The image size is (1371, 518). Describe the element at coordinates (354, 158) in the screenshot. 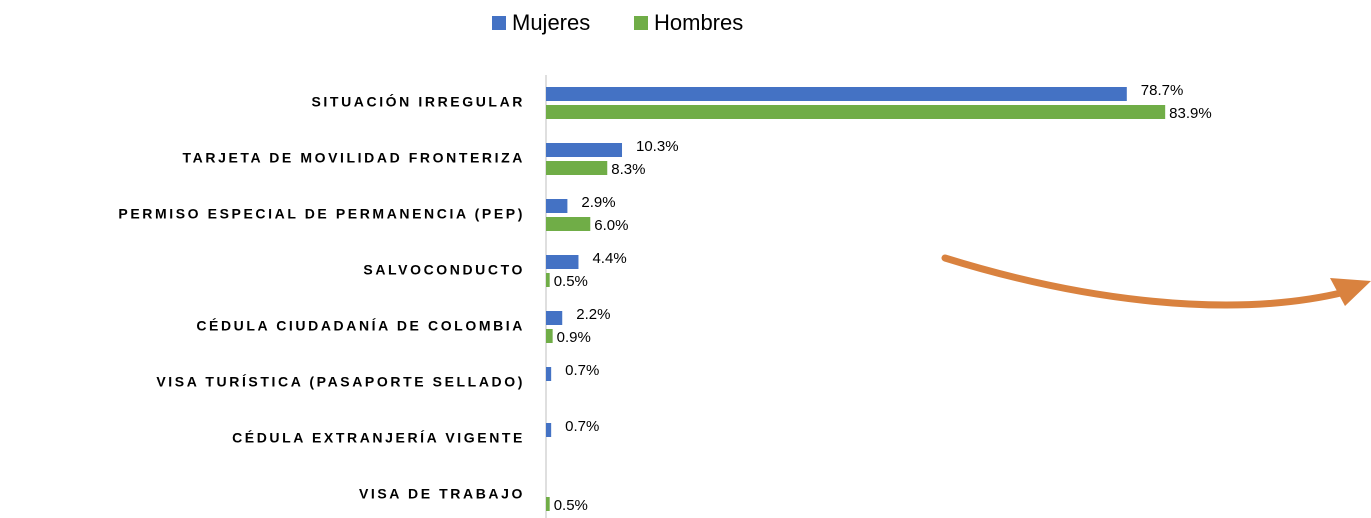

I see `category-label: TARJETA DE MOVILIDAD FRONTERIZA` at that location.